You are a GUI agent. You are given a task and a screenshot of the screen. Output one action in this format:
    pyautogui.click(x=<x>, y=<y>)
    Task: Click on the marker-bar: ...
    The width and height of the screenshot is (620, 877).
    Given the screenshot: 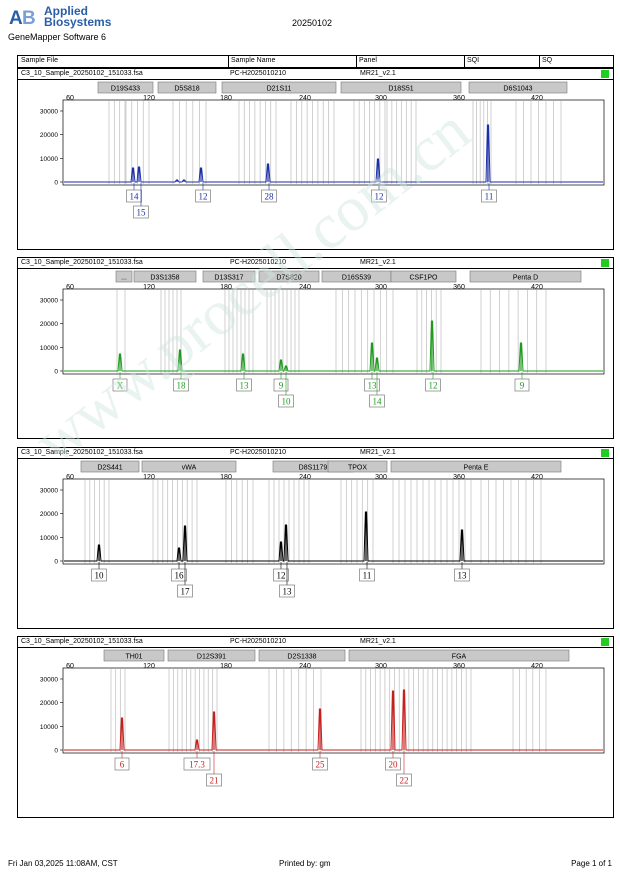 What is the action you would take?
    pyautogui.click(x=124, y=276)
    